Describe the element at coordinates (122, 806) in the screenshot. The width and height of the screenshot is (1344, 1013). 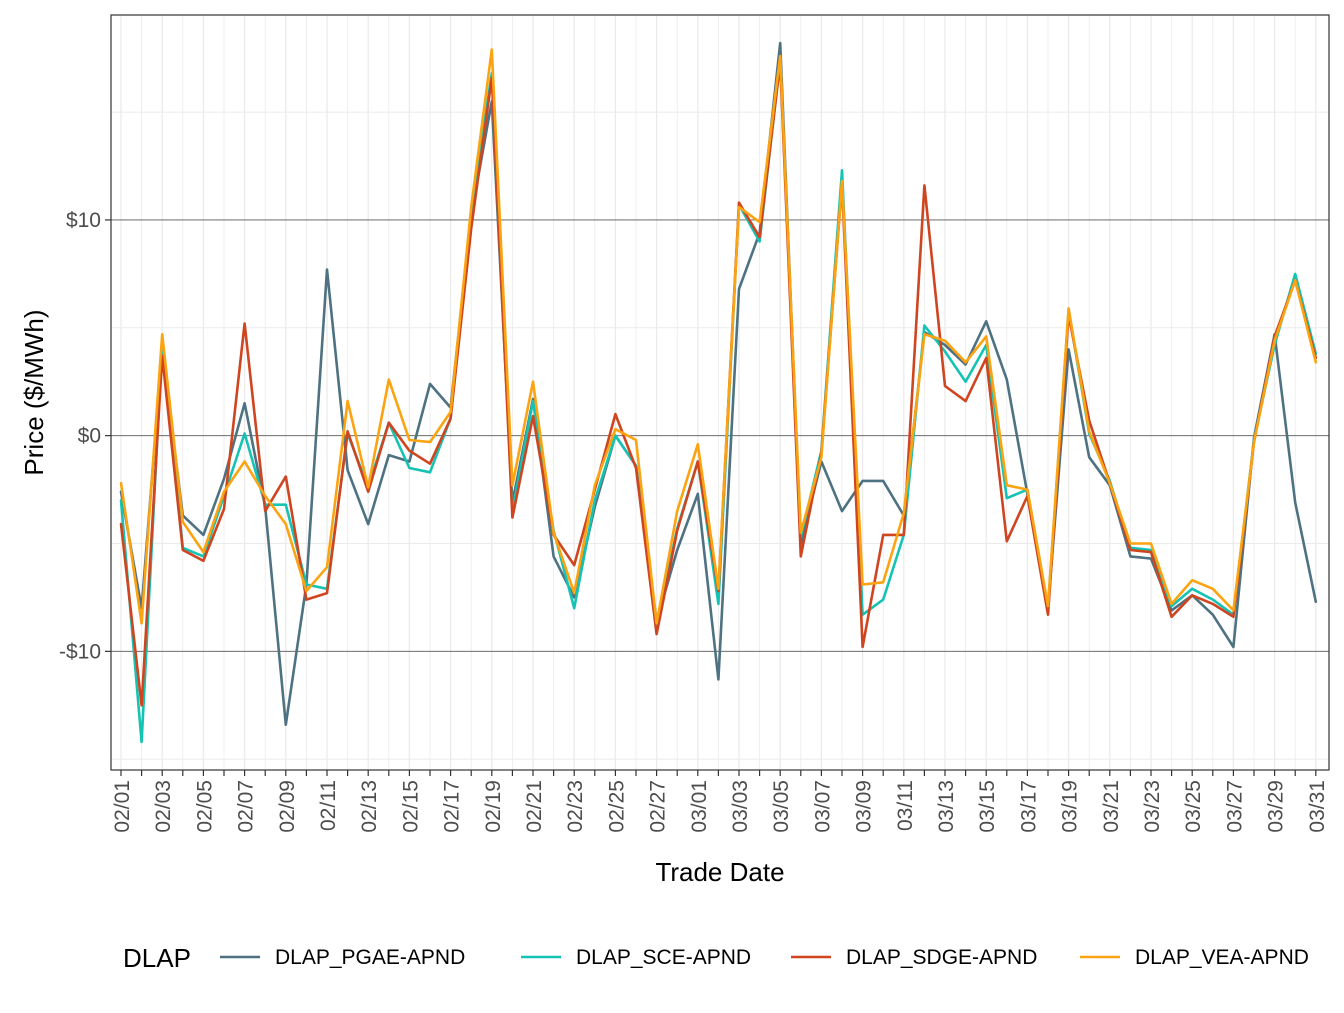
I see `x-tick-label: 02/01` at that location.